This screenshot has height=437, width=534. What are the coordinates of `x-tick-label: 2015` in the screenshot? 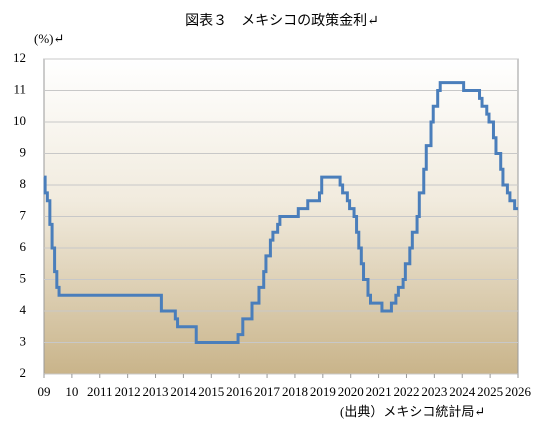 It's located at (211, 391).